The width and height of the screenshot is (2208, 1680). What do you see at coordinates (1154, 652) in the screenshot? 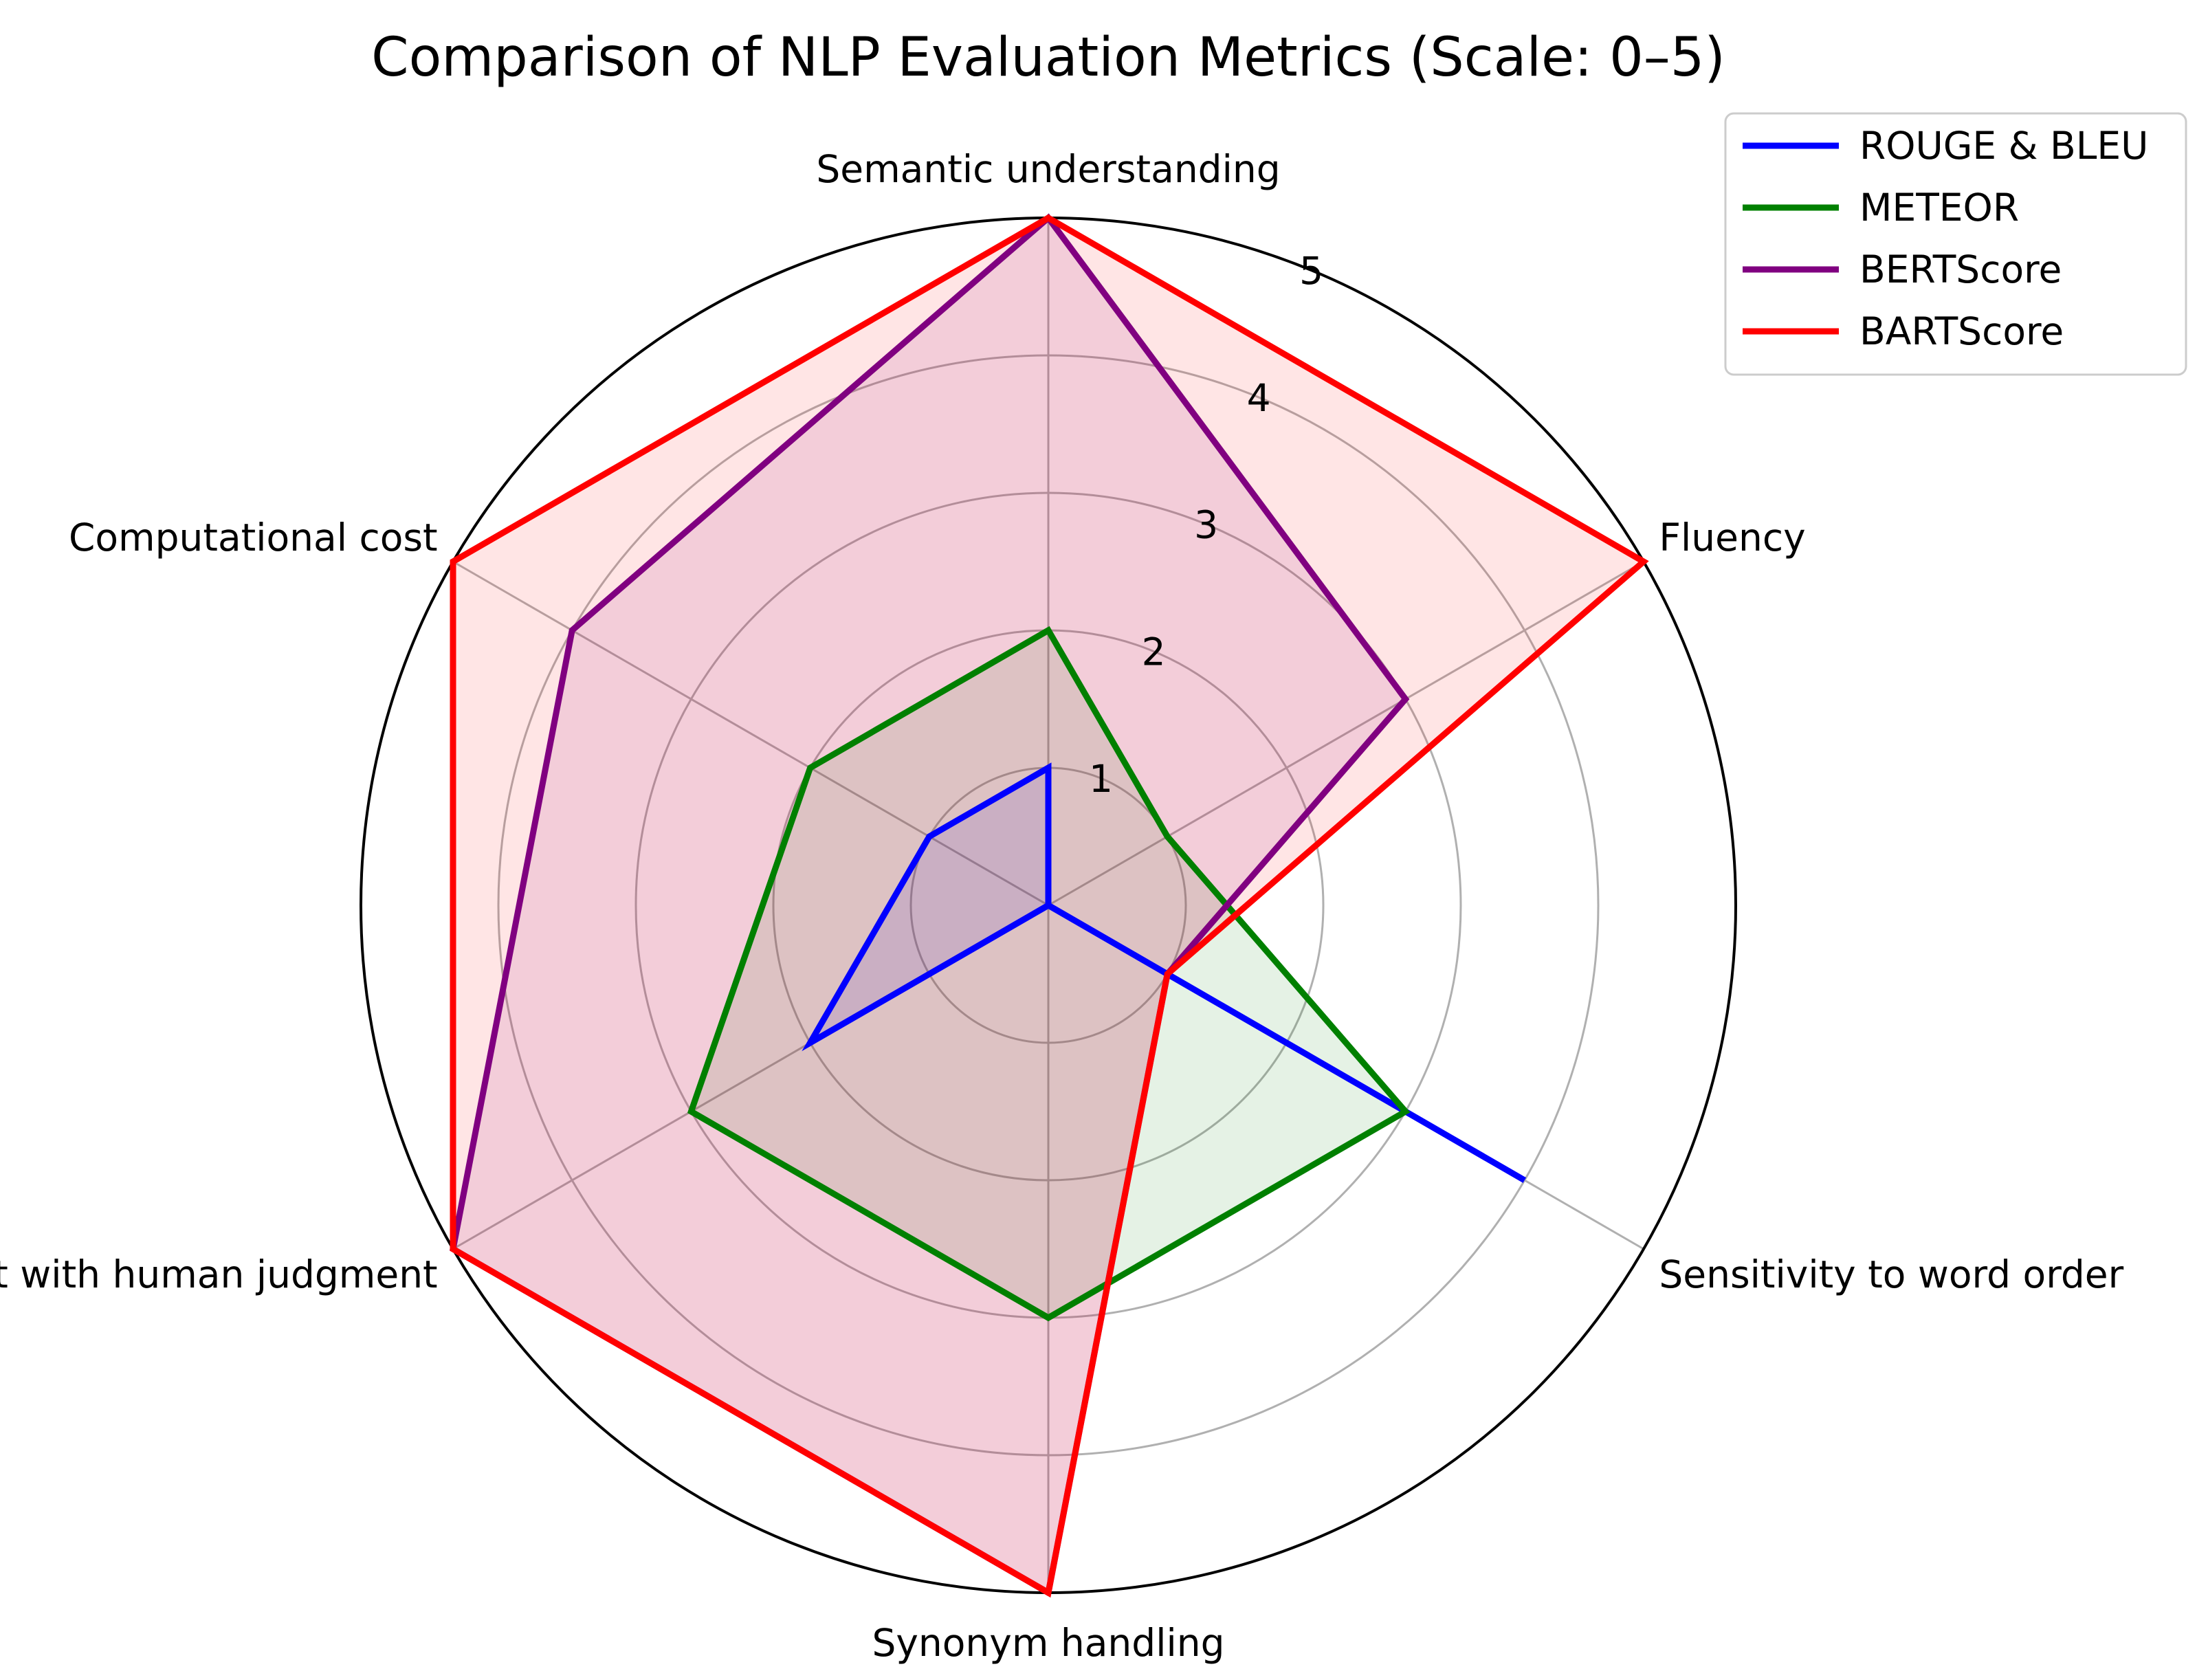
I see `radial-tick-label: 2` at bounding box center [1154, 652].